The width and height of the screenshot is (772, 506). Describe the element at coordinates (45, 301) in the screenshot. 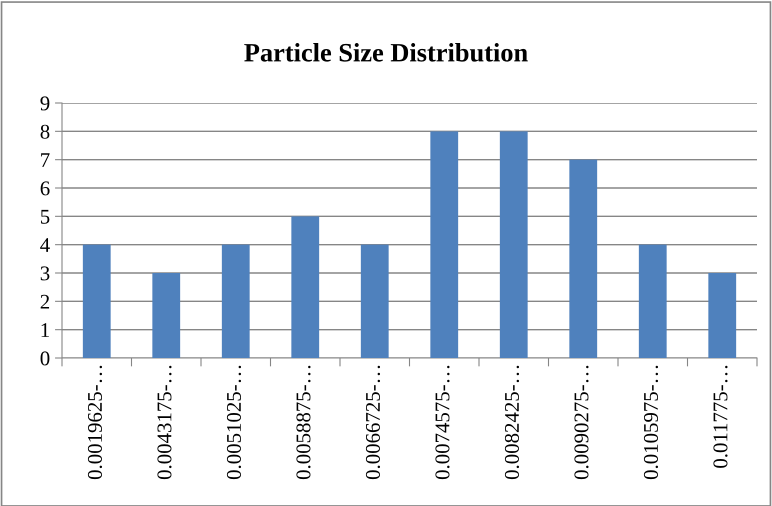

I see `y-tick-label: 2` at that location.